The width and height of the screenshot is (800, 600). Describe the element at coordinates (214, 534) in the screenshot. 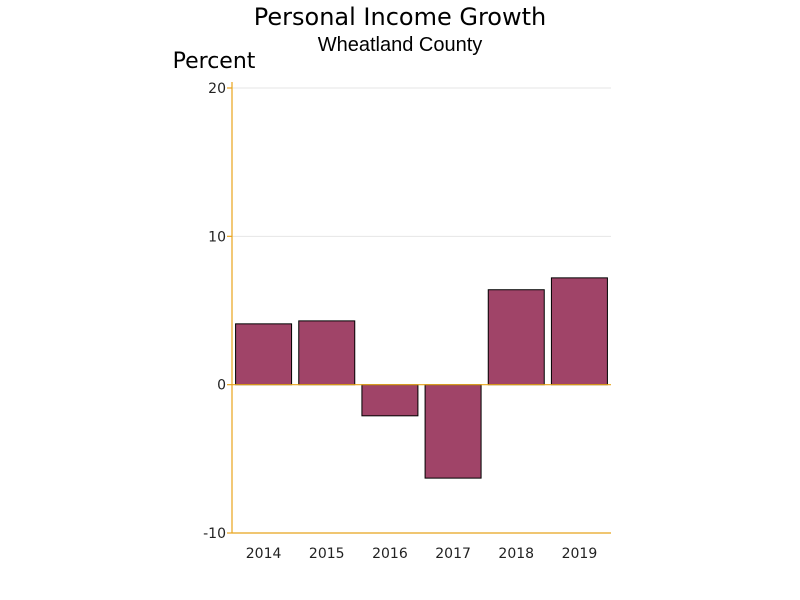

I see `y-tick-label: -10` at that location.